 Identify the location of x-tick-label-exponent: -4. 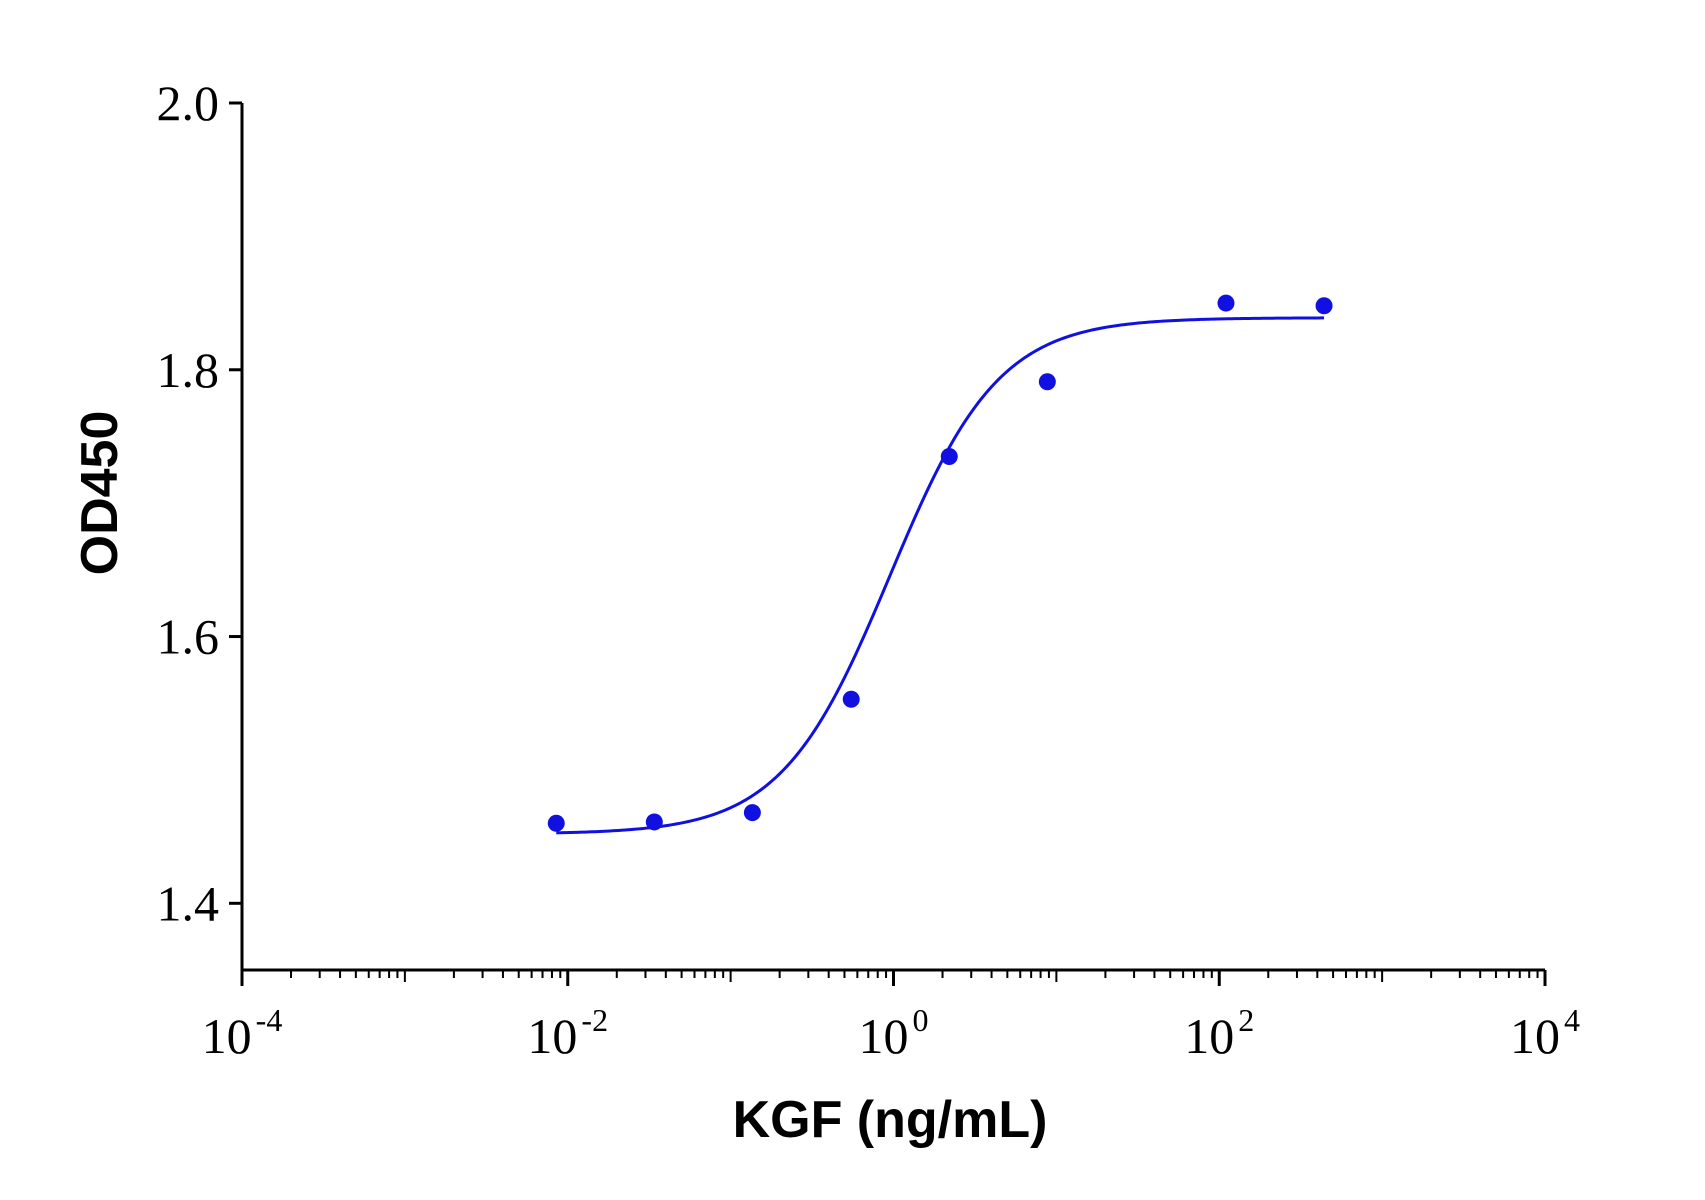
(269, 1020).